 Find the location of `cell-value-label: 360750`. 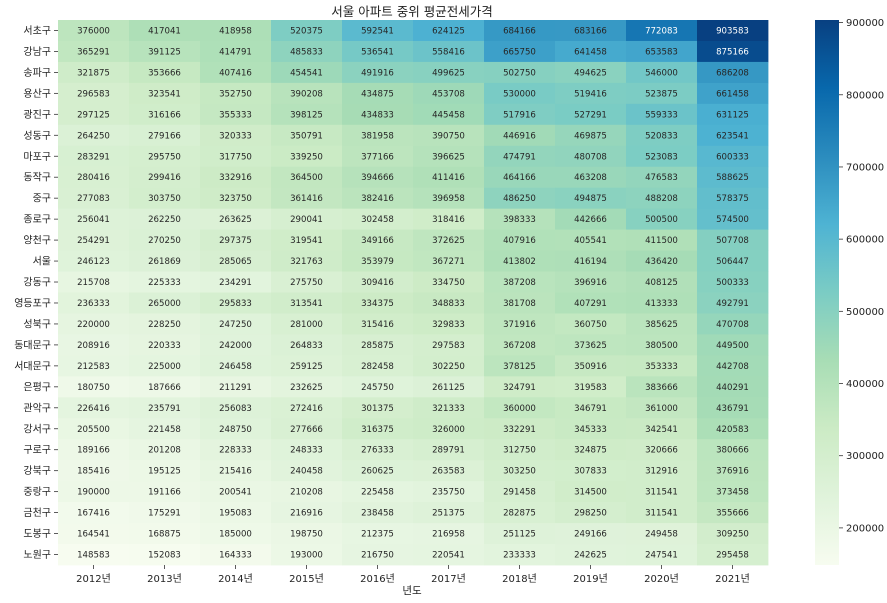

cell-value-label: 360750 is located at coordinates (590, 325).